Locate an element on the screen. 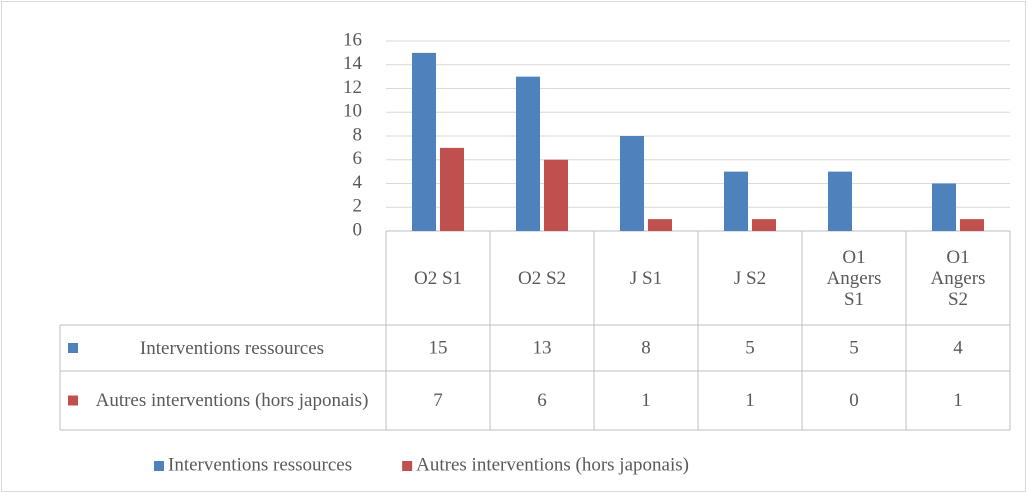  y-tick-label: 16 is located at coordinates (352, 39).